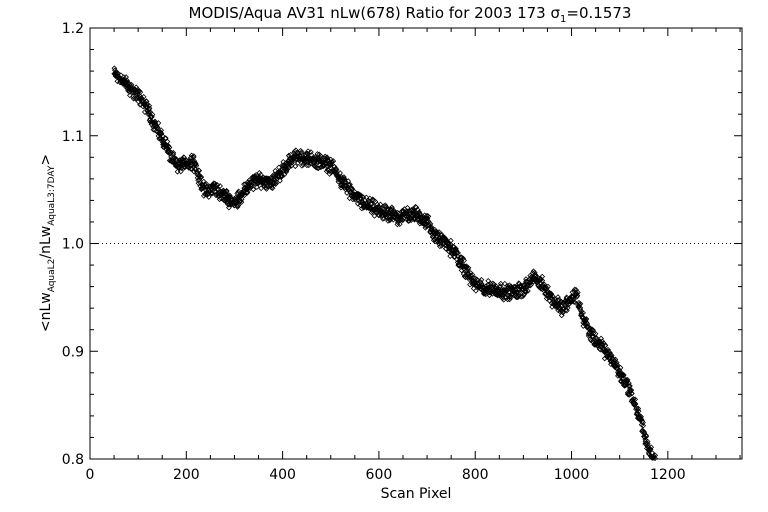 The height and width of the screenshot is (512, 768). I want to click on y-tick-label: 1.2, so click(73, 29).